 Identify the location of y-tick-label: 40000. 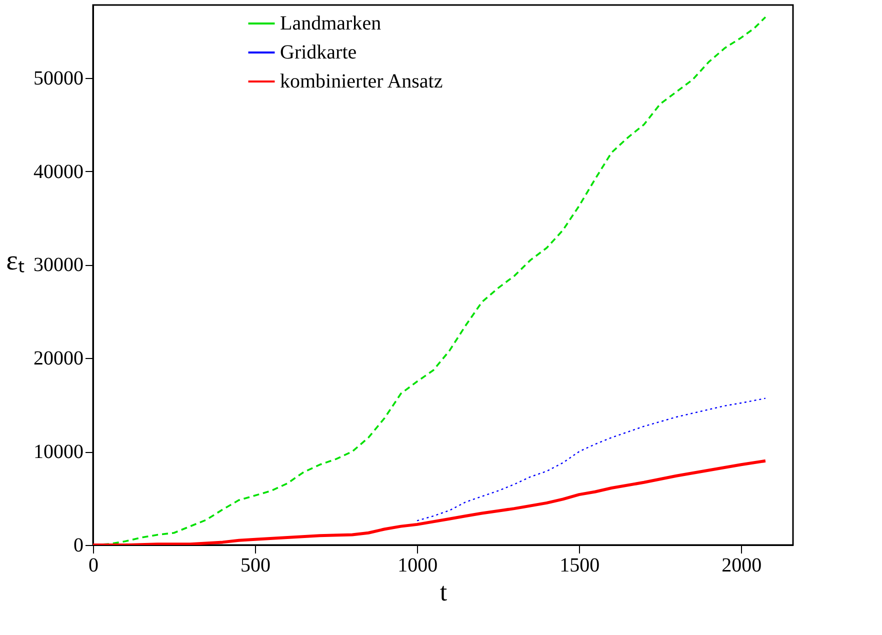
(59, 171).